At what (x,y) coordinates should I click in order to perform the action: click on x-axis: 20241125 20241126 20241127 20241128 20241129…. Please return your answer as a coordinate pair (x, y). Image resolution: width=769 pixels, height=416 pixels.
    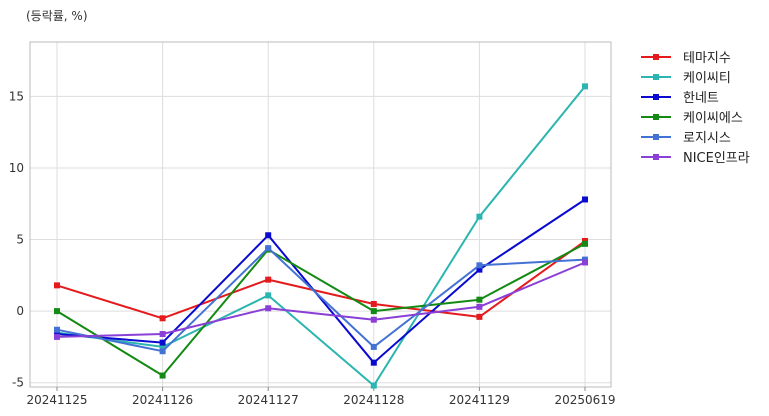
    Looking at the image, I should click on (321, 397).